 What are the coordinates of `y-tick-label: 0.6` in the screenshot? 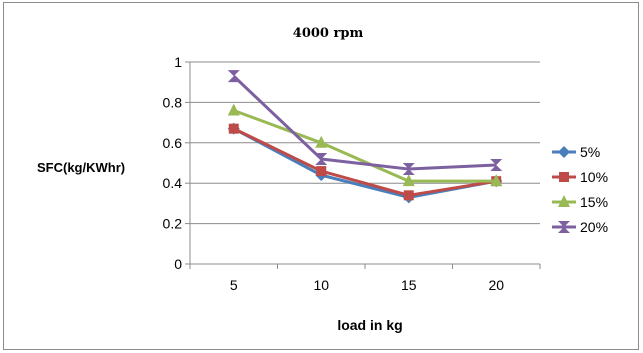 It's located at (173, 143).